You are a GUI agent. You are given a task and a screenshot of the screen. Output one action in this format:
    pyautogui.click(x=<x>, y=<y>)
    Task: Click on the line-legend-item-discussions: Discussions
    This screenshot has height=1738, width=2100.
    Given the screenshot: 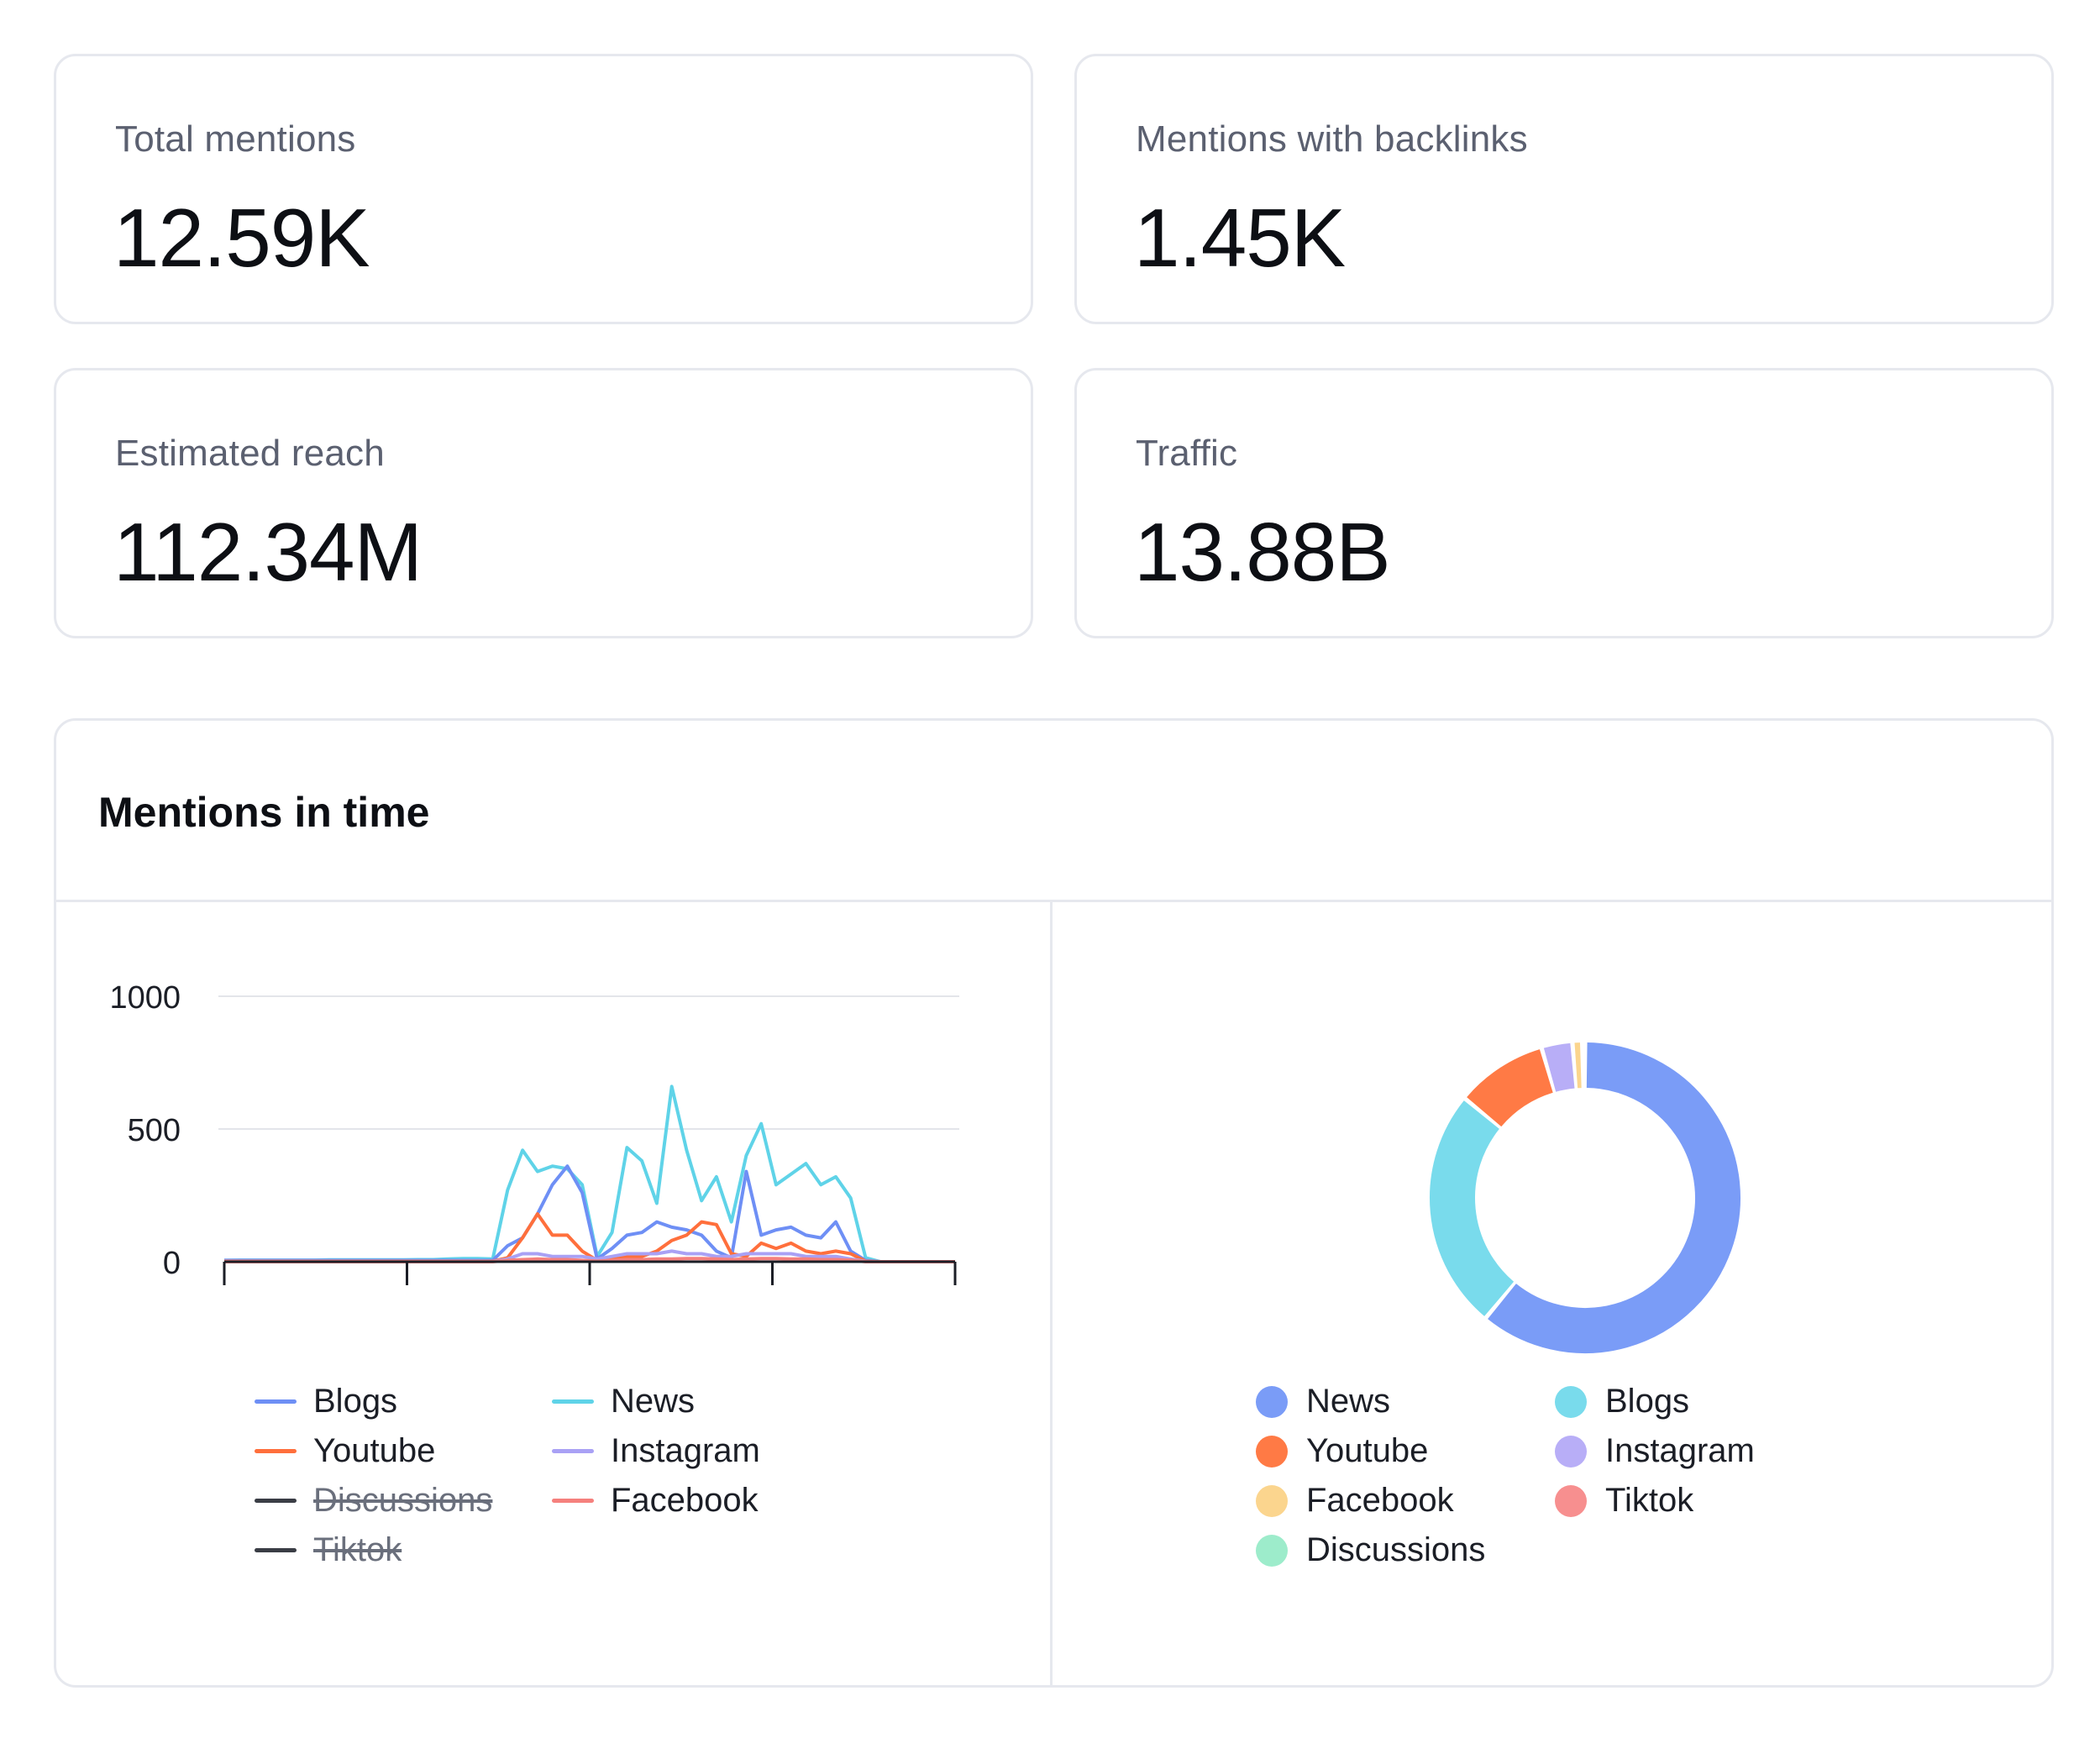 What is the action you would take?
    pyautogui.click(x=373, y=1501)
    